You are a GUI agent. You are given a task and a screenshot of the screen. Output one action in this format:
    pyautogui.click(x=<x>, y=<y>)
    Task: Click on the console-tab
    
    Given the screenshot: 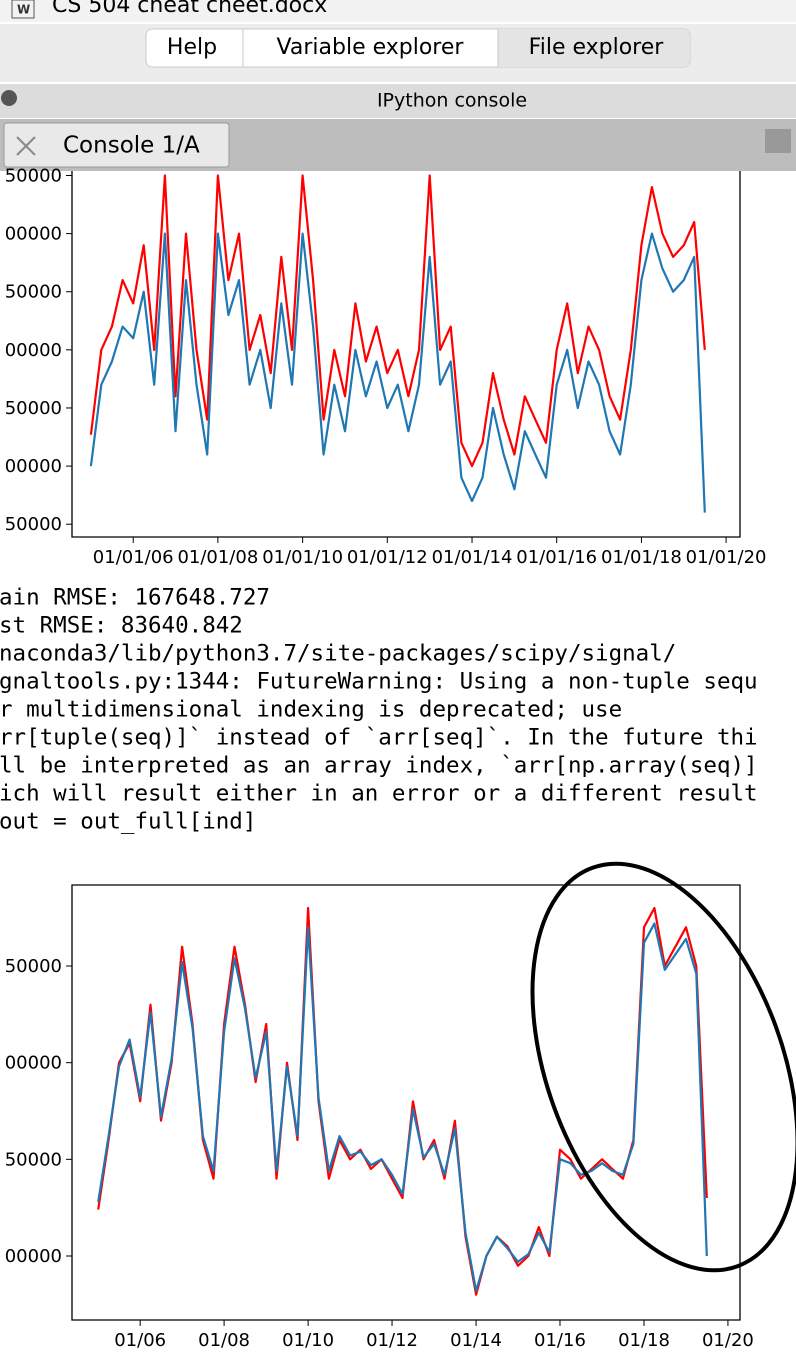 What is the action you would take?
    pyautogui.click(x=116, y=145)
    